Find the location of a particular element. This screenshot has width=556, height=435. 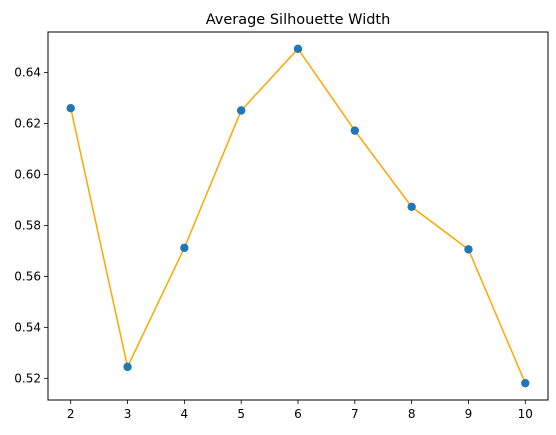

x-tick-label: 4 is located at coordinates (185, 414).